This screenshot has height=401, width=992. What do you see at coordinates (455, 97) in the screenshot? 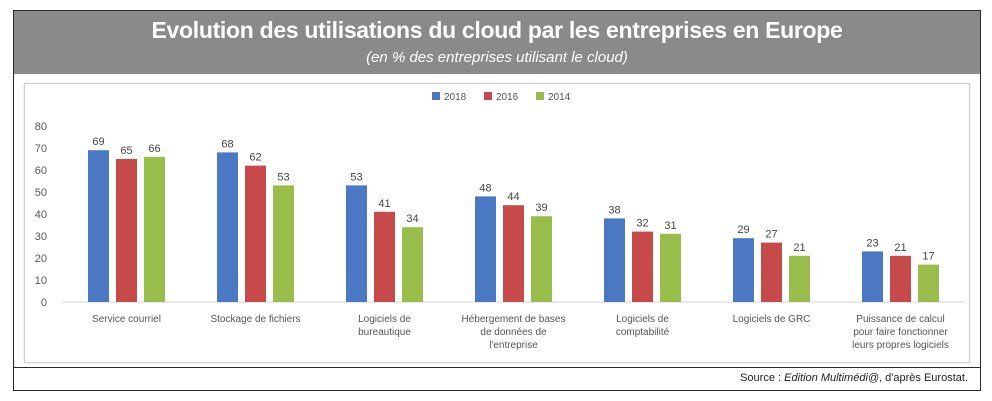
I see `legend-label: 2018` at bounding box center [455, 97].